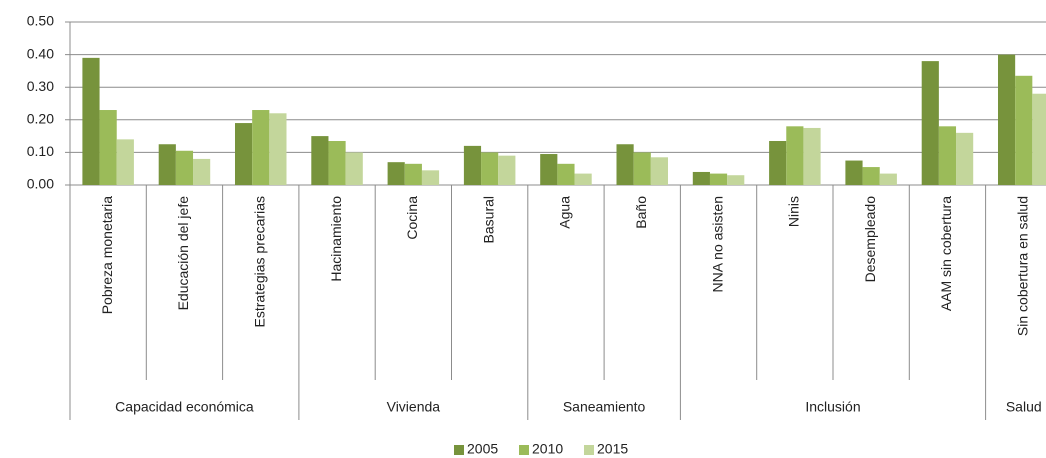 The image size is (1046, 458). What do you see at coordinates (832, 407) in the screenshot?
I see `group-label: Inclusión` at bounding box center [832, 407].